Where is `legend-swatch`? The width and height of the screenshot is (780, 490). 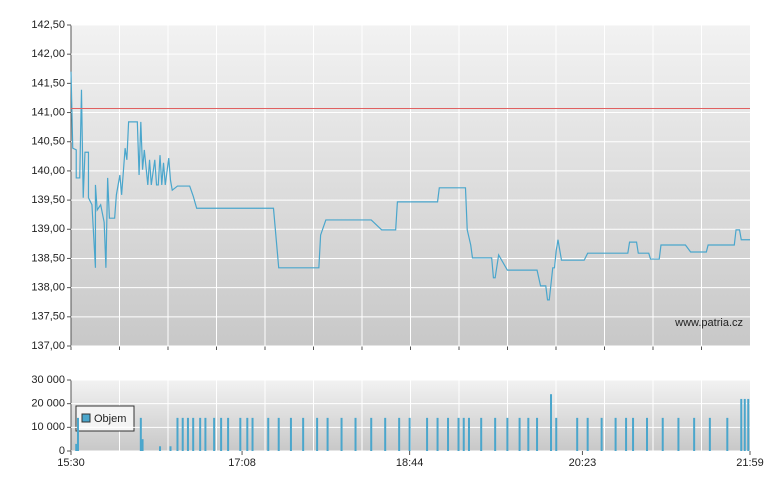
legend-swatch is located at coordinates (86, 418).